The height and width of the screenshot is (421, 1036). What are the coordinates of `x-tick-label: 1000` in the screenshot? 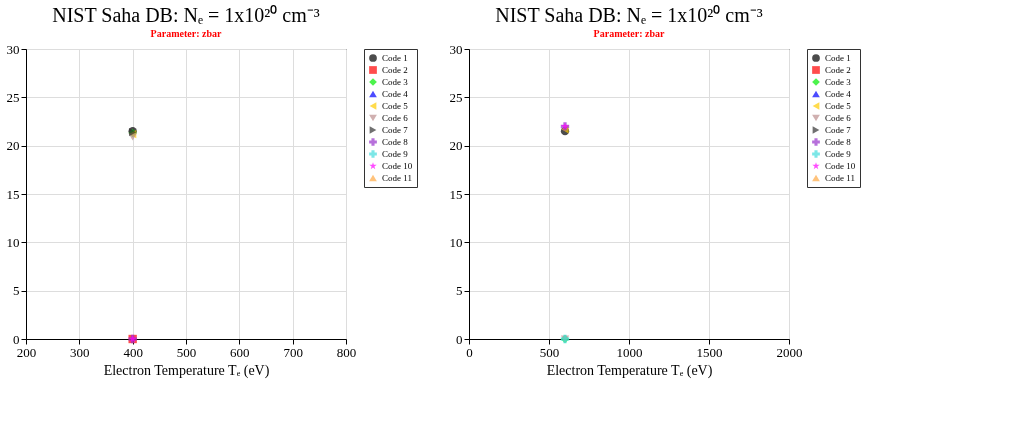 It's located at (629, 352).